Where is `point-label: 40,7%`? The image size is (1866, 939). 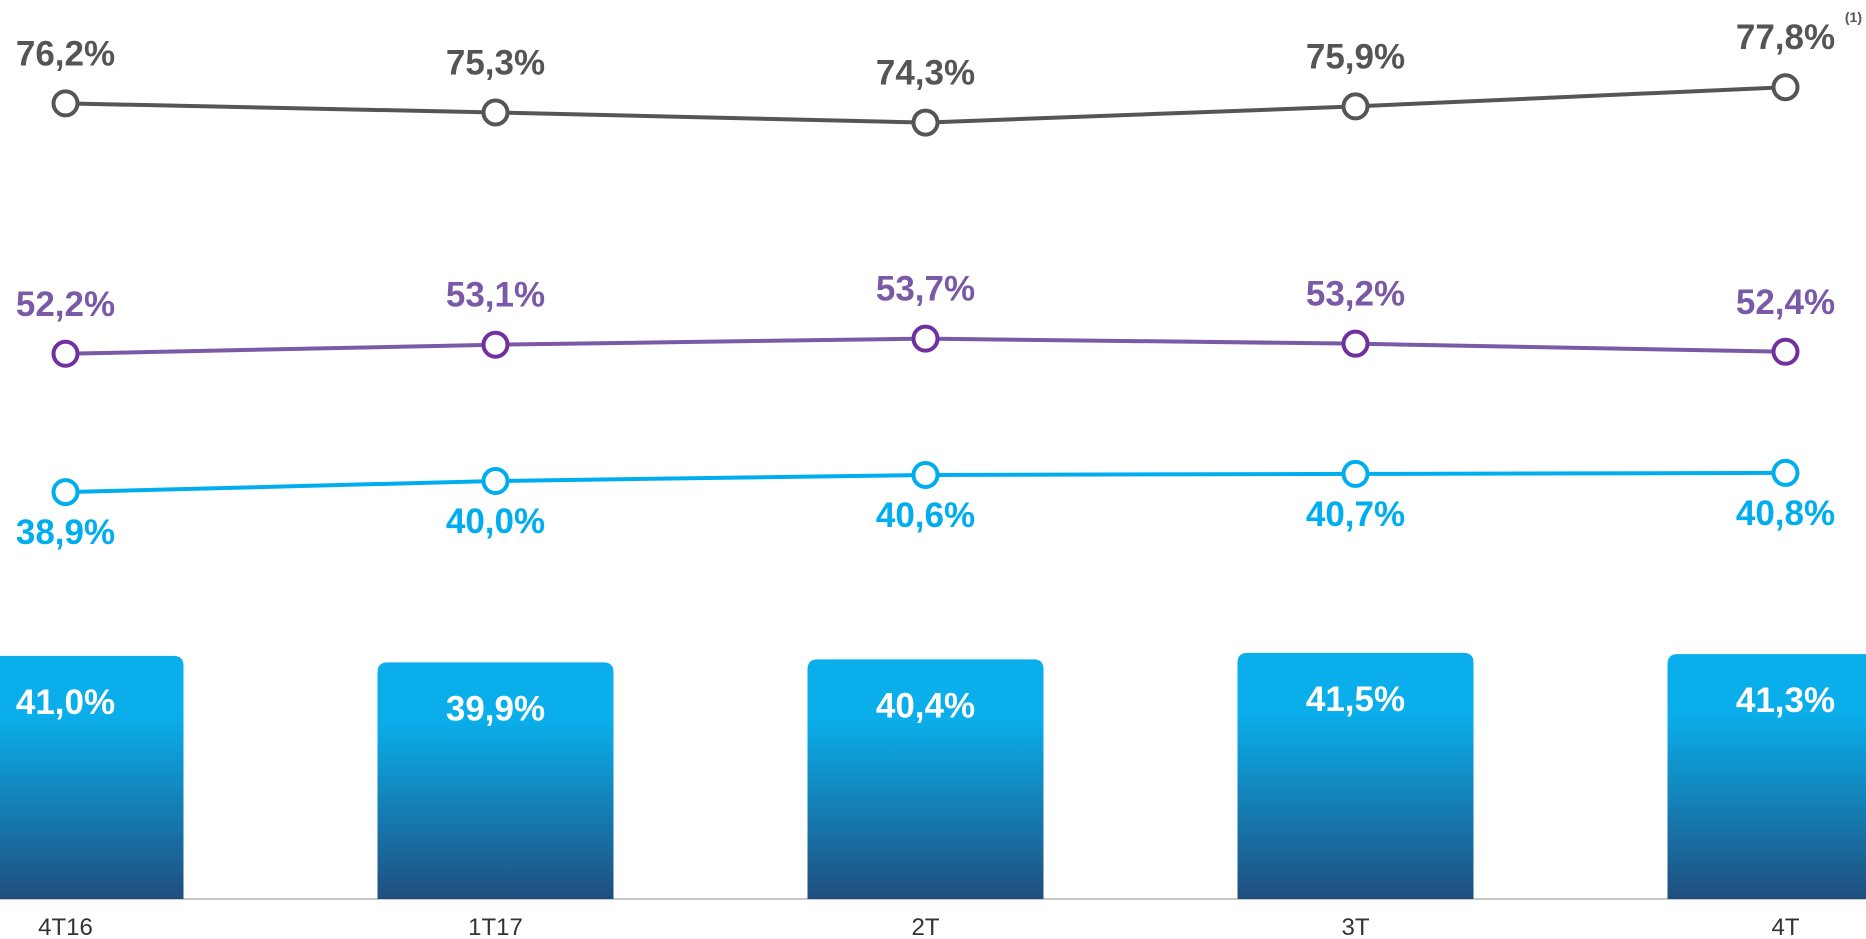
point-label: 40,7% is located at coordinates (1355, 514).